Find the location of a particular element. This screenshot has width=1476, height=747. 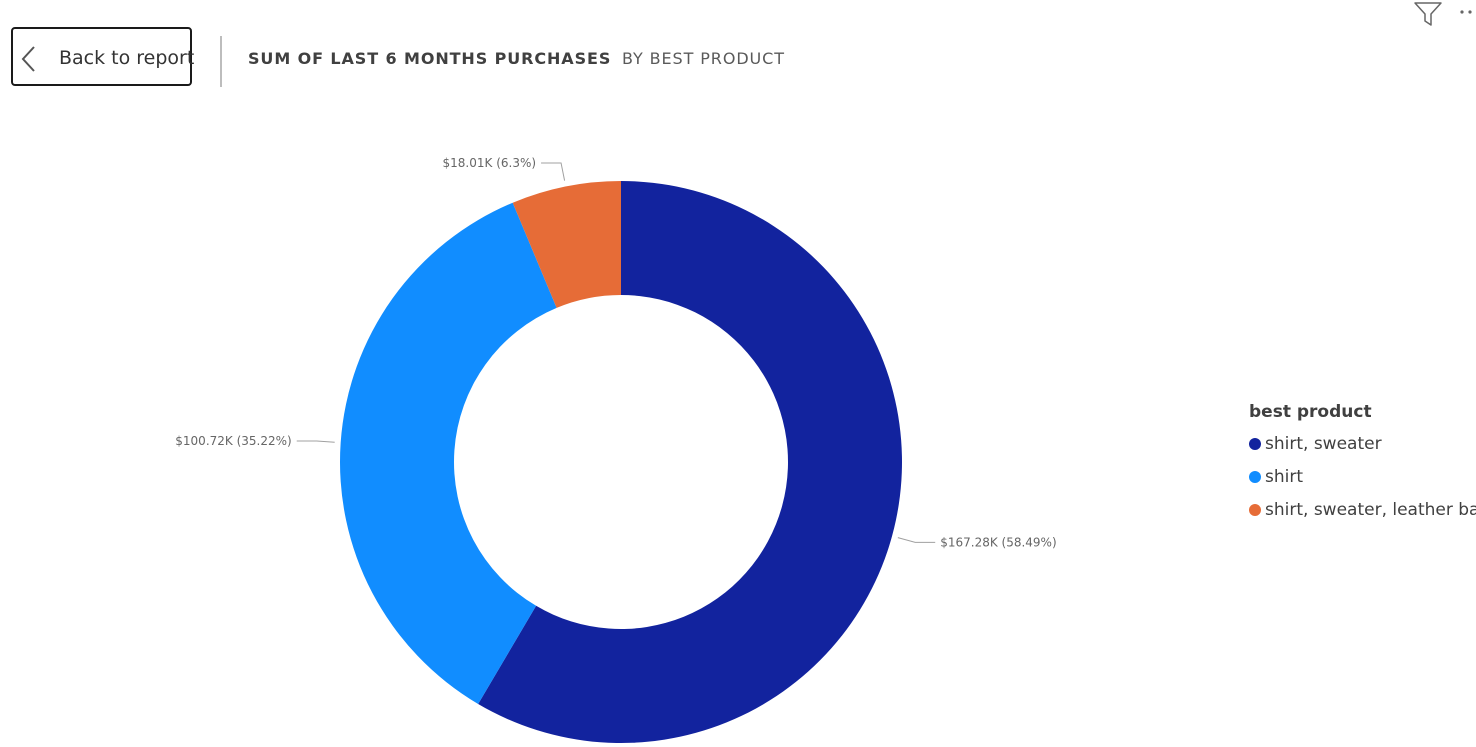

legend-item-label: shirt is located at coordinates (1284, 476).